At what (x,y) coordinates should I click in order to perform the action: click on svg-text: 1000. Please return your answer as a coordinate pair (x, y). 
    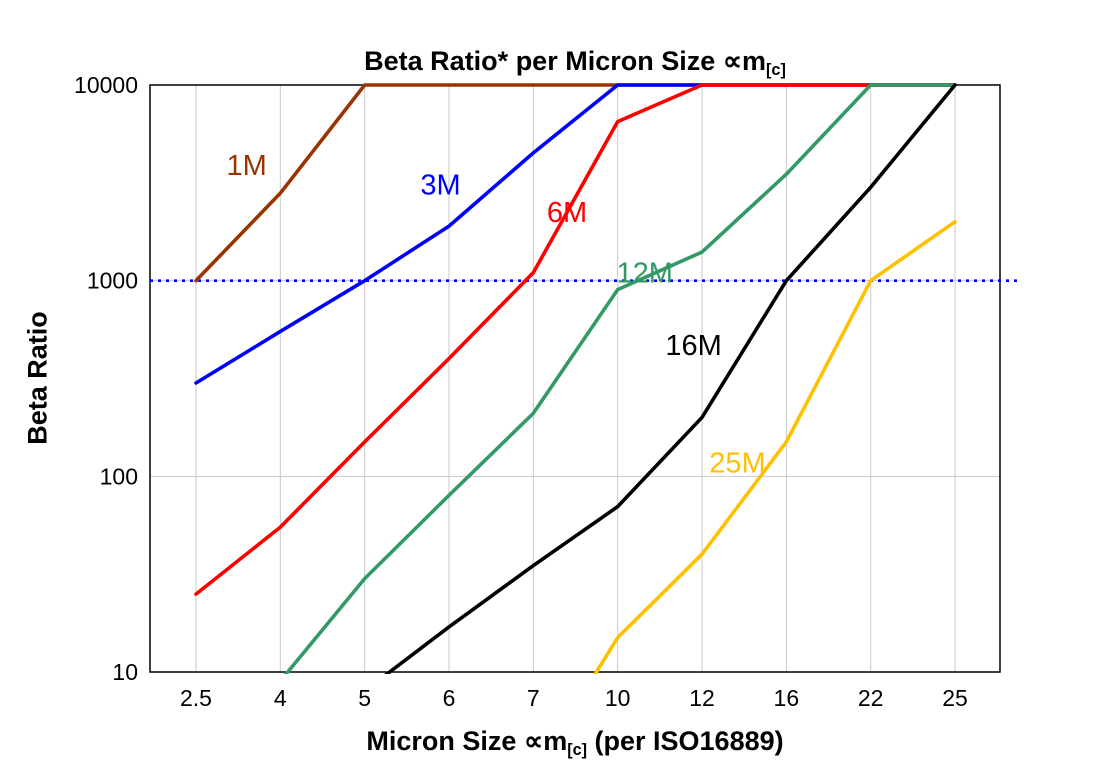
    Looking at the image, I should click on (112, 281).